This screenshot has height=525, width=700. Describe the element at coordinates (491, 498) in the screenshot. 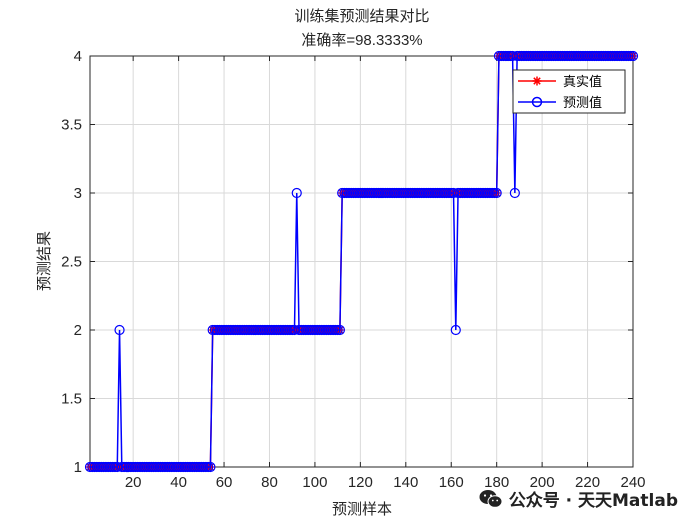

I see `wechat-icon` at that location.